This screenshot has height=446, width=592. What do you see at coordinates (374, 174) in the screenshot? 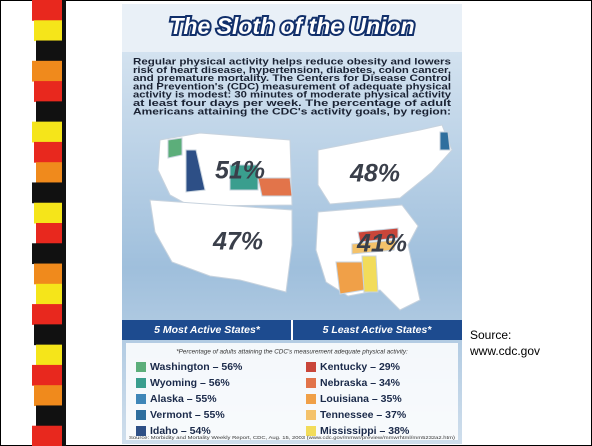
I see `region-pct: 48%` at bounding box center [374, 174].